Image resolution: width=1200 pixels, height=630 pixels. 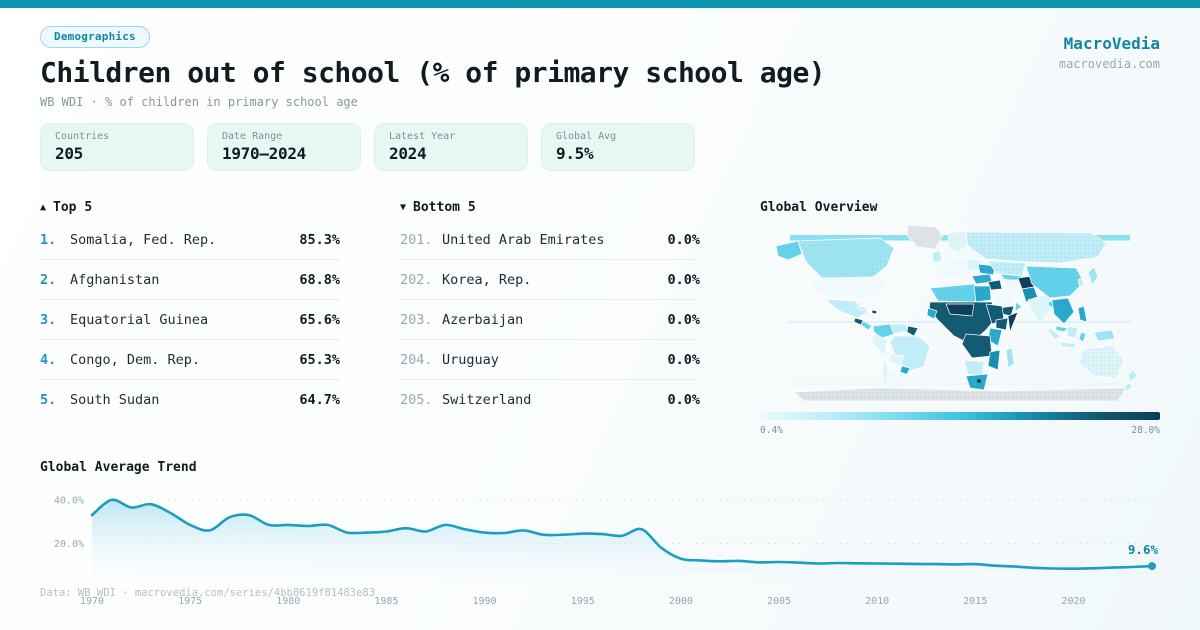 I want to click on rank-cell: 201., so click(x=416, y=239).